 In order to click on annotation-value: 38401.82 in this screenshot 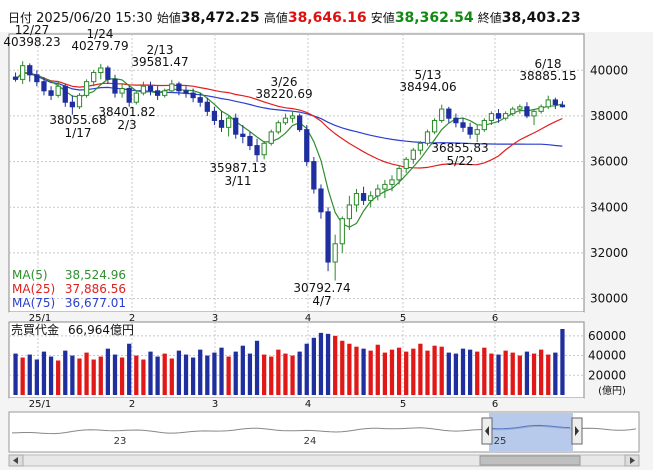, I will do `click(126, 112)`.